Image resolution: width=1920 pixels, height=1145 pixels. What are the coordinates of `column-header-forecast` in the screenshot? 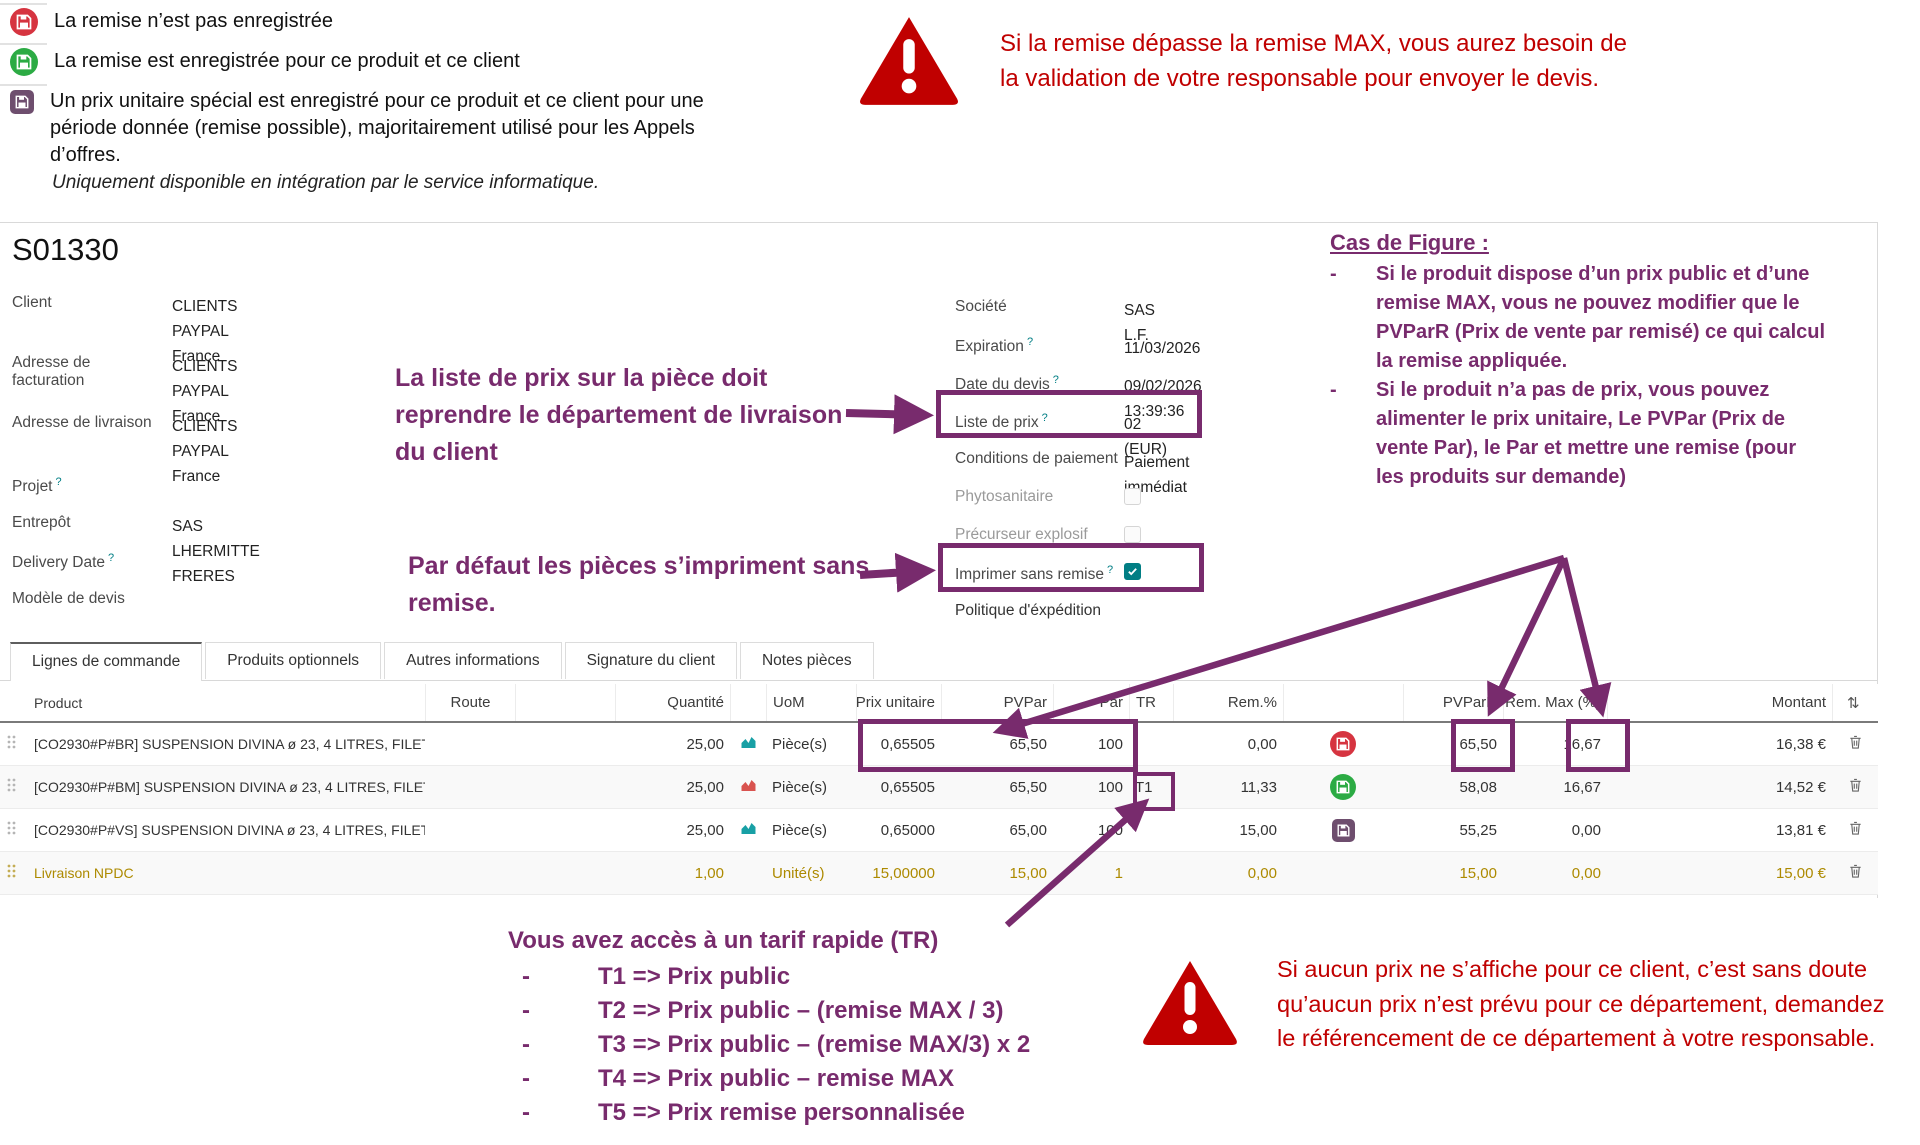 It's located at (748, 702).